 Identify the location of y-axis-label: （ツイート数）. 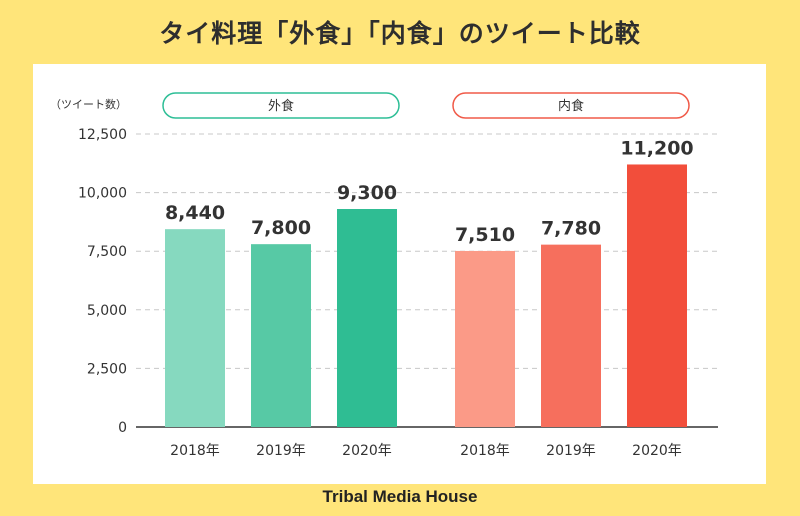
(88, 104).